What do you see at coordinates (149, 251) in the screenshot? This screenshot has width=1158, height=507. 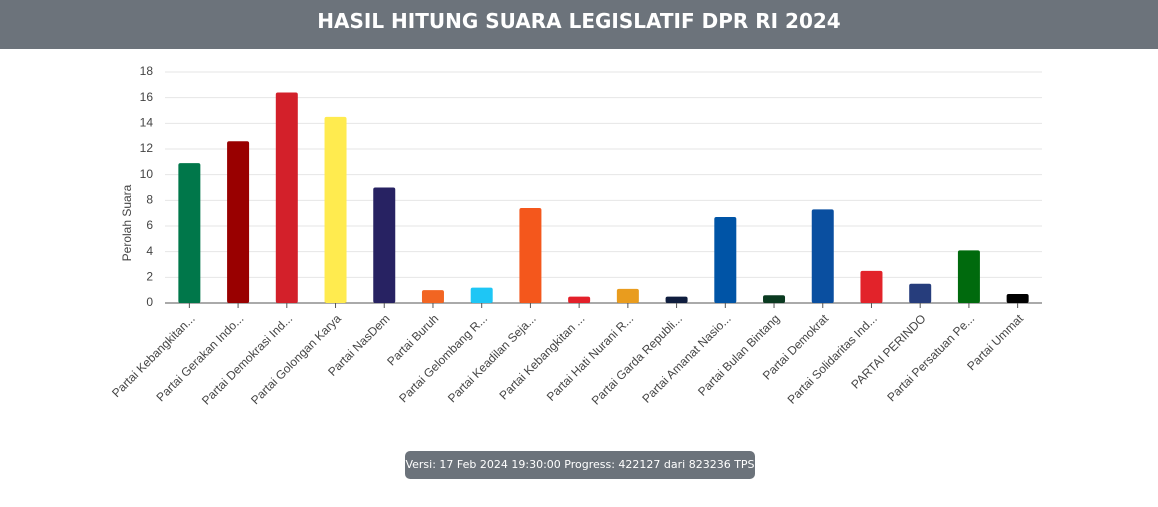 I see `y-tick-label: 4` at bounding box center [149, 251].